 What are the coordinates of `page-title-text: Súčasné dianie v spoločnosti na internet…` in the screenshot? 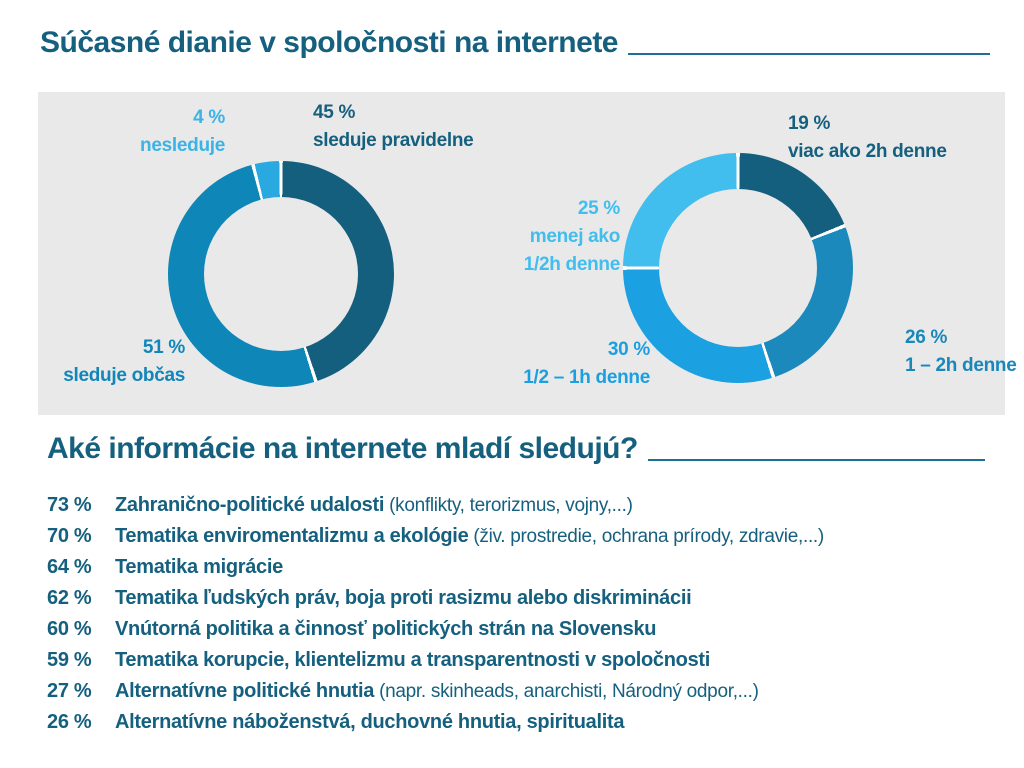 It's located at (329, 42).